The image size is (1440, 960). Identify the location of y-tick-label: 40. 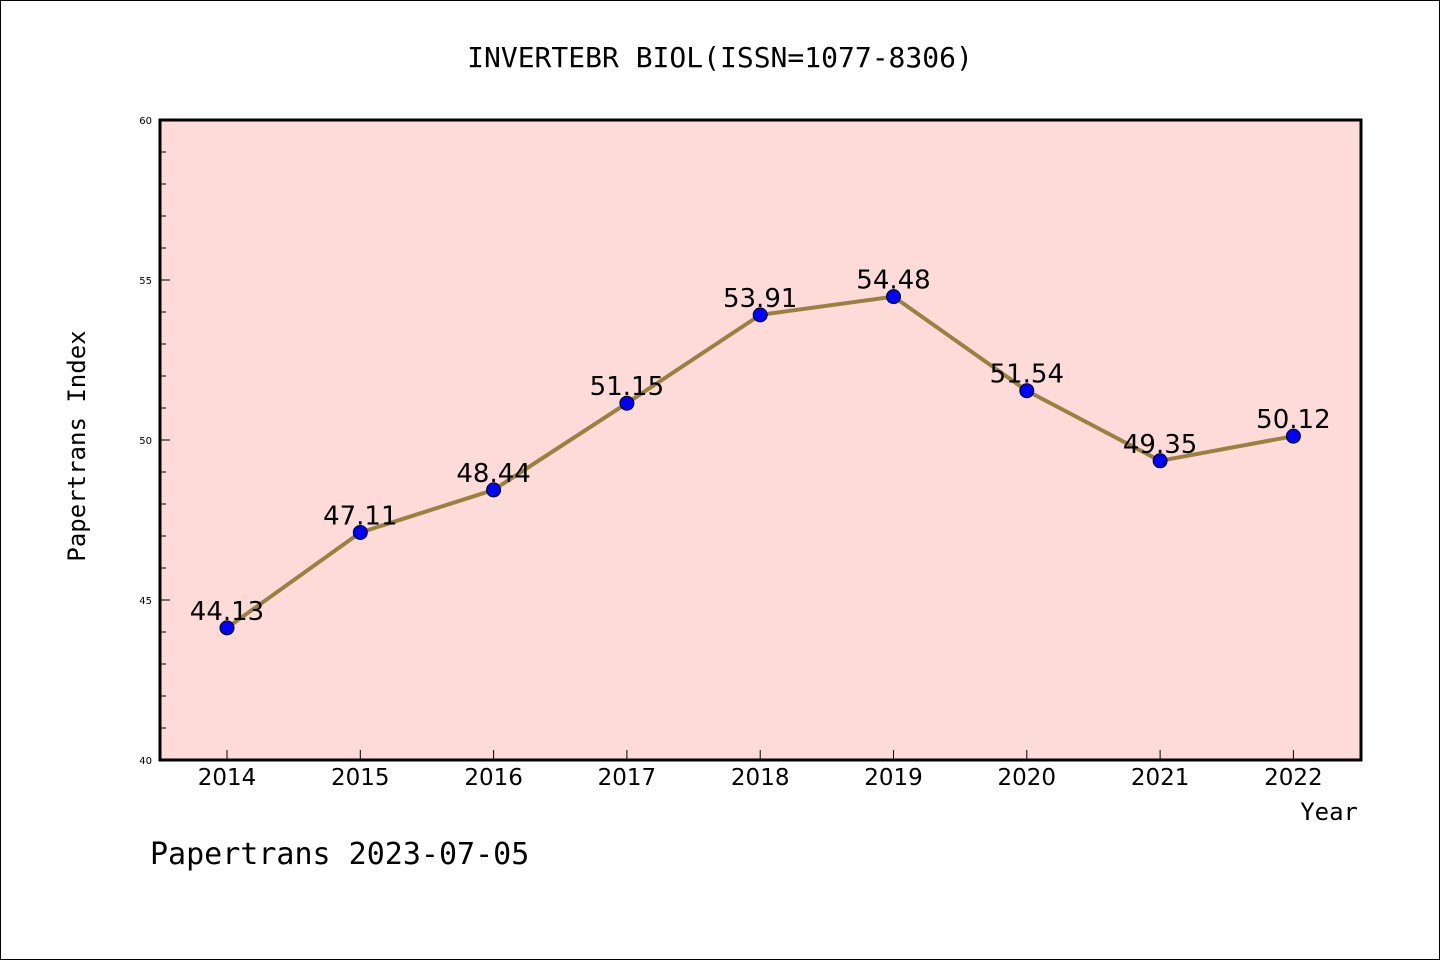
(145, 761).